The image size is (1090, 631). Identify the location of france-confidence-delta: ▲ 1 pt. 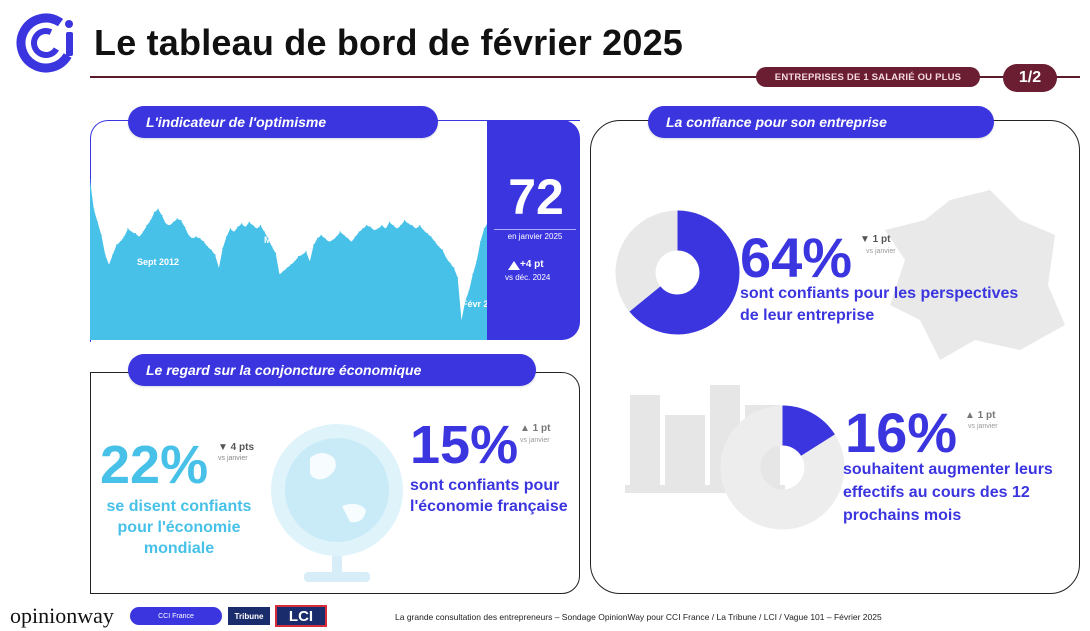
(535, 428).